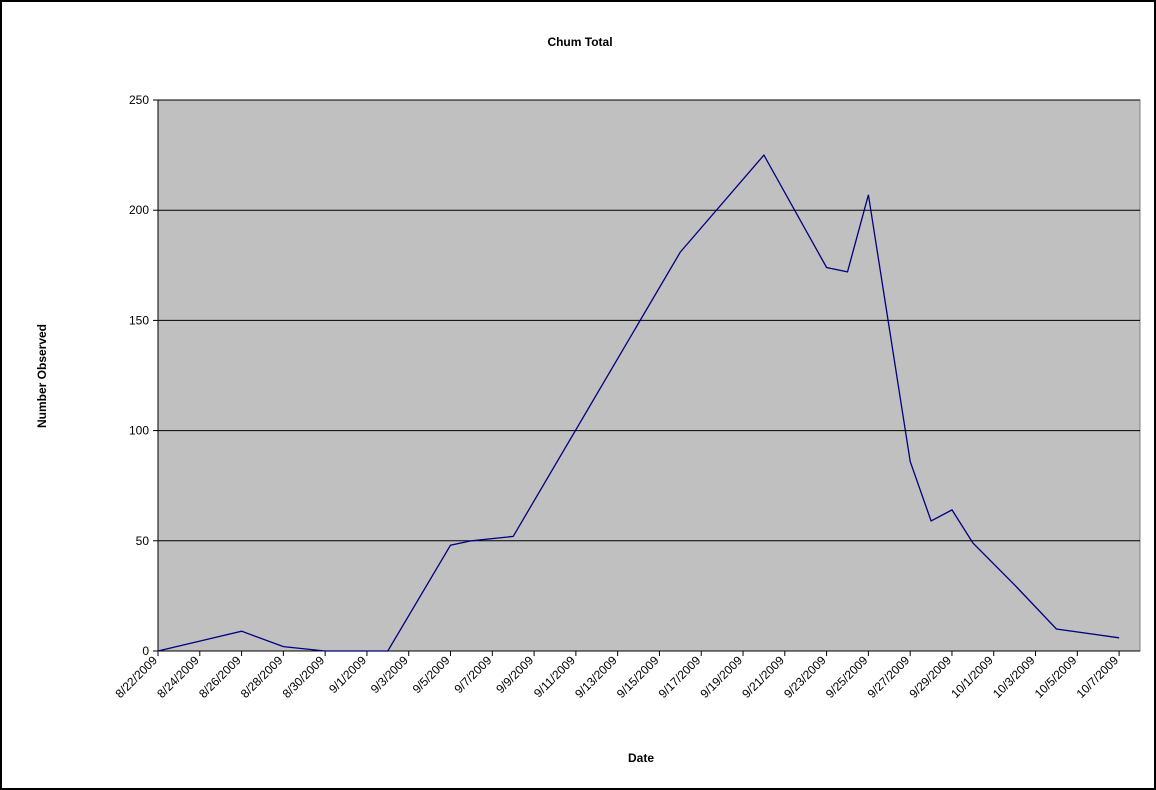 This screenshot has width=1156, height=790. What do you see at coordinates (680, 677) in the screenshot?
I see `x-tick-label: 9/17/2009` at bounding box center [680, 677].